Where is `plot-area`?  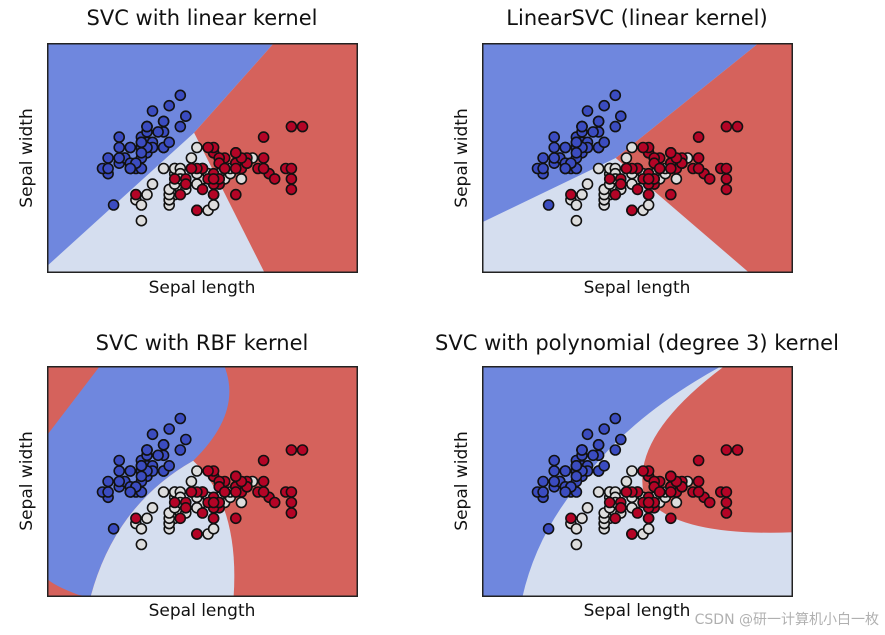
plot-area is located at coordinates (202, 481).